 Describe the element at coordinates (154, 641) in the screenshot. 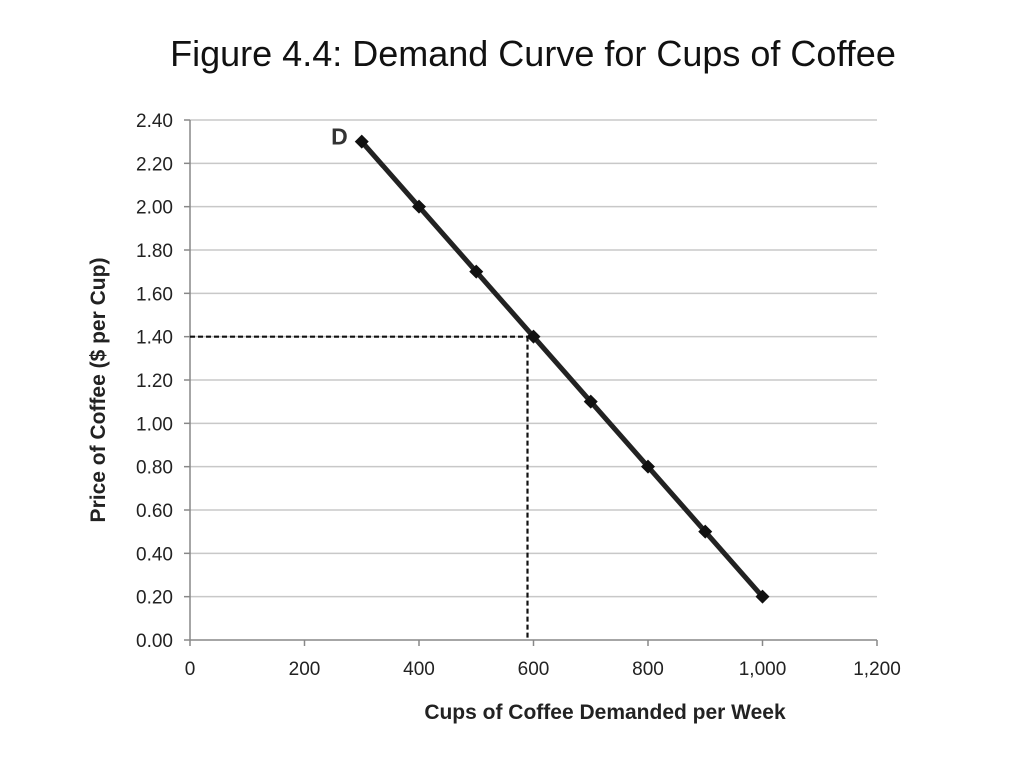

I see `y-tick-label: 0.00` at that location.